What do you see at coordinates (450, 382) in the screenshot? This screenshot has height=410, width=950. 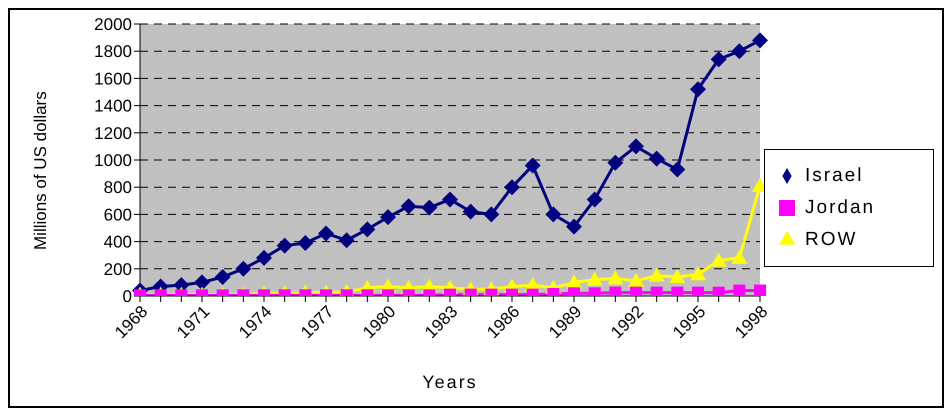 I see `x-axis-title: Years` at bounding box center [450, 382].